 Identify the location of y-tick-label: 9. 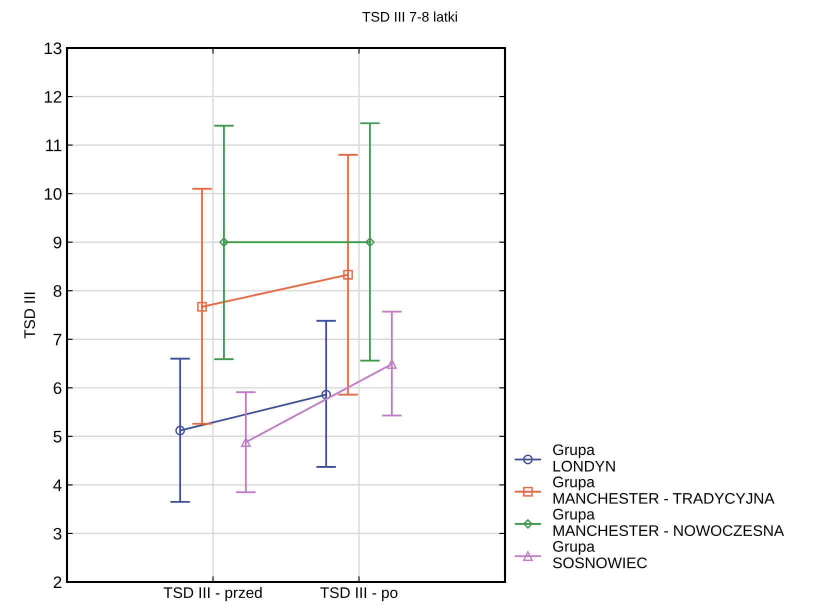
(58, 242).